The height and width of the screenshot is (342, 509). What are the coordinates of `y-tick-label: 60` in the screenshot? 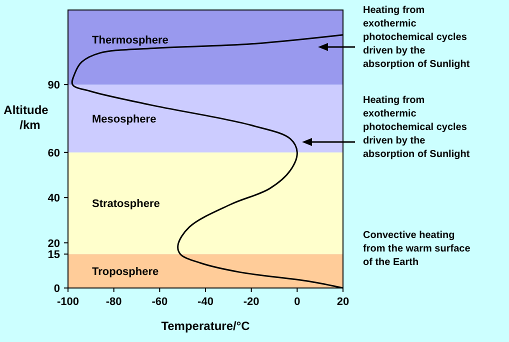 It's located at (54, 153).